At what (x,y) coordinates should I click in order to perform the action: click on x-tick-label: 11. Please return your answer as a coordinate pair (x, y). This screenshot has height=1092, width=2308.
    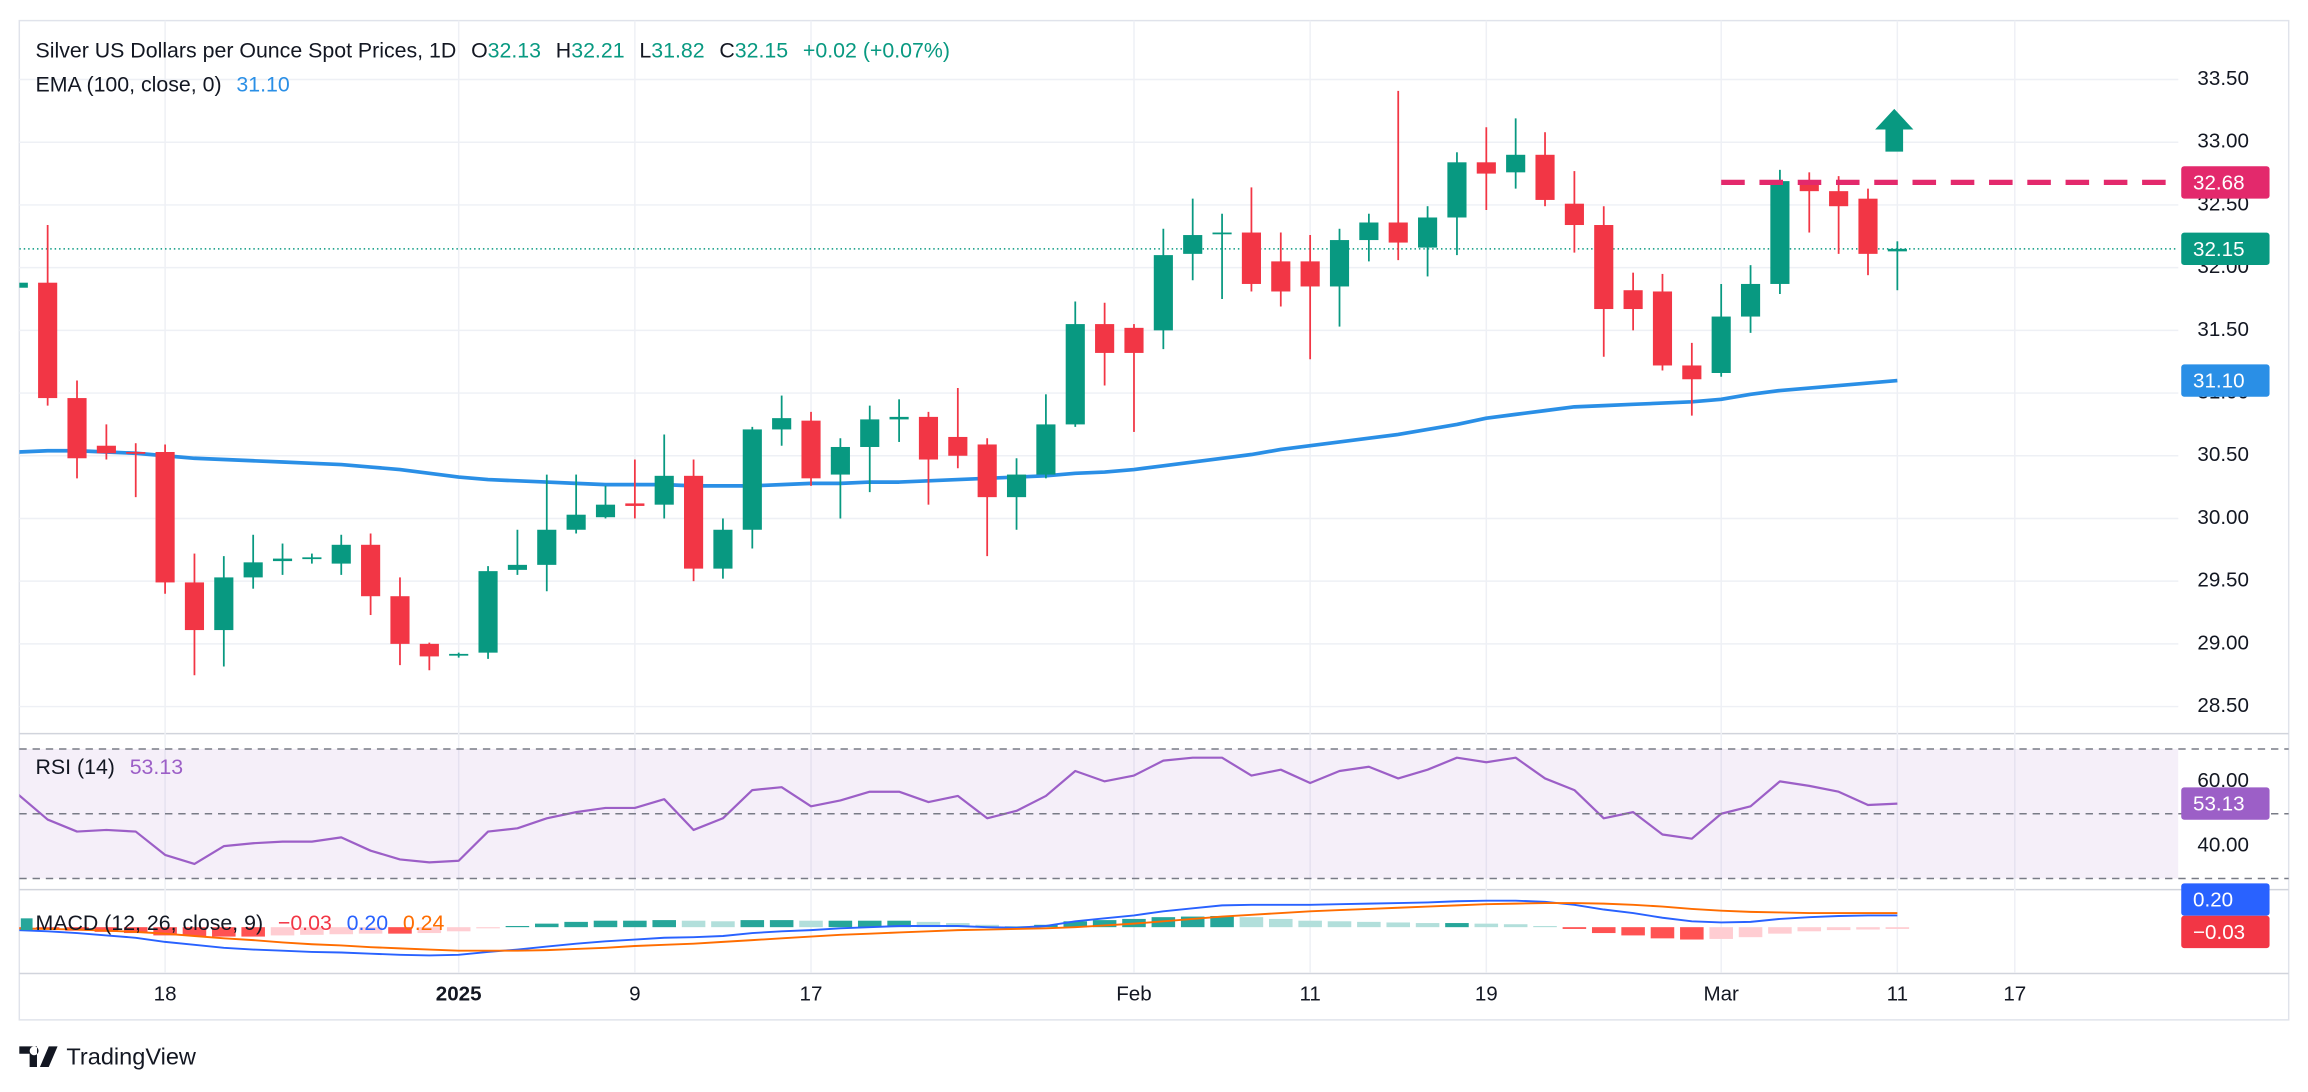
    Looking at the image, I should click on (1897, 993).